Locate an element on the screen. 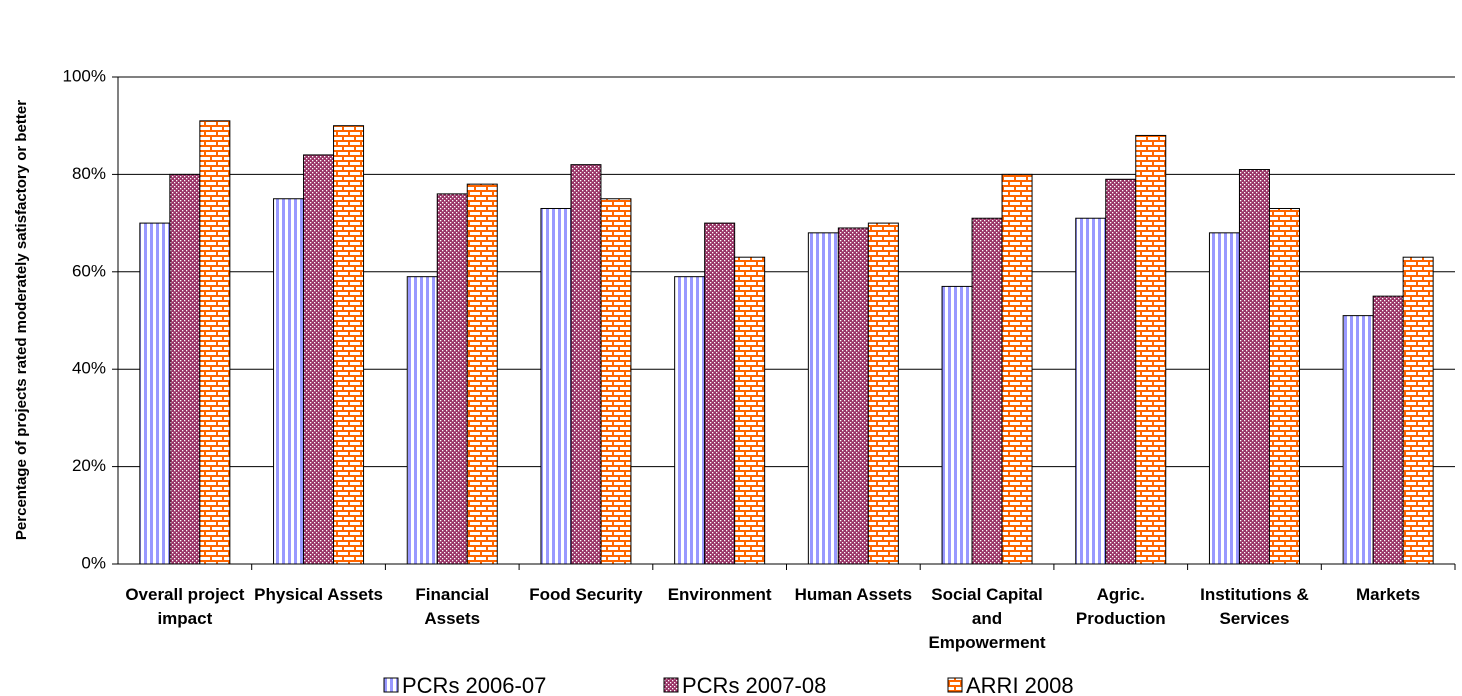  legend-label: PCRs 2006-07 is located at coordinates (474, 684).